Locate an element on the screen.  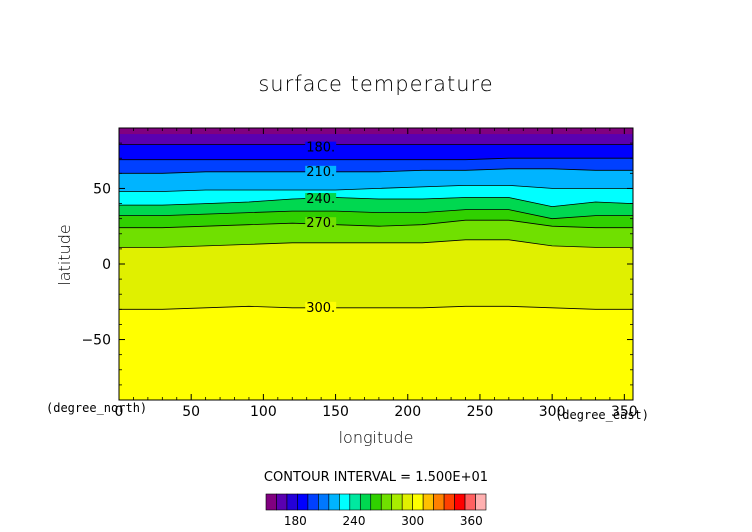
contour-labels: 180. 210. 240. 270. 300. is located at coordinates (321, 228).